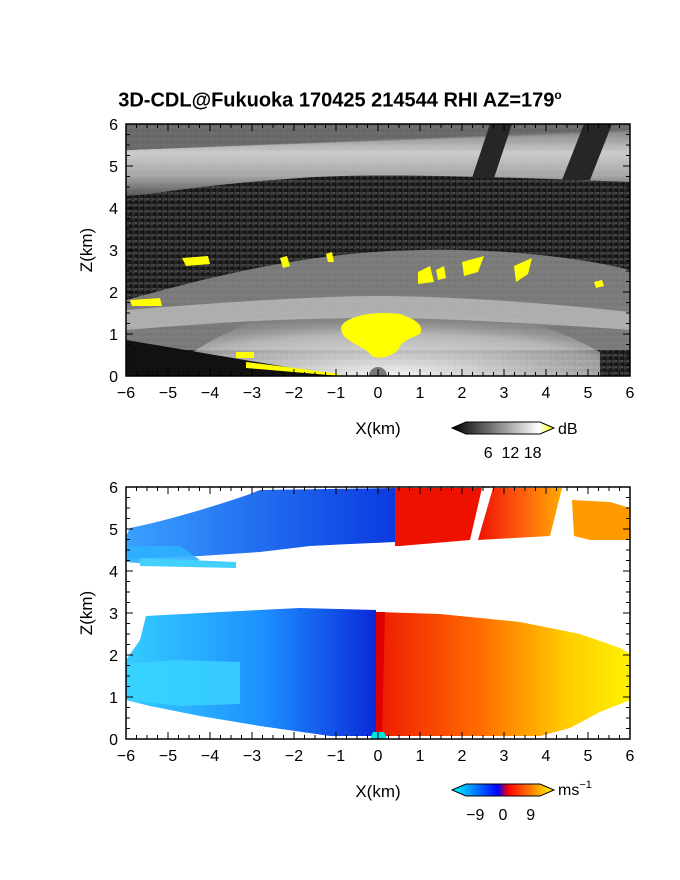  Describe the element at coordinates (521, 801) in the screenshot. I see `velocity-colorbar: ms−1 −9 0 9` at that location.